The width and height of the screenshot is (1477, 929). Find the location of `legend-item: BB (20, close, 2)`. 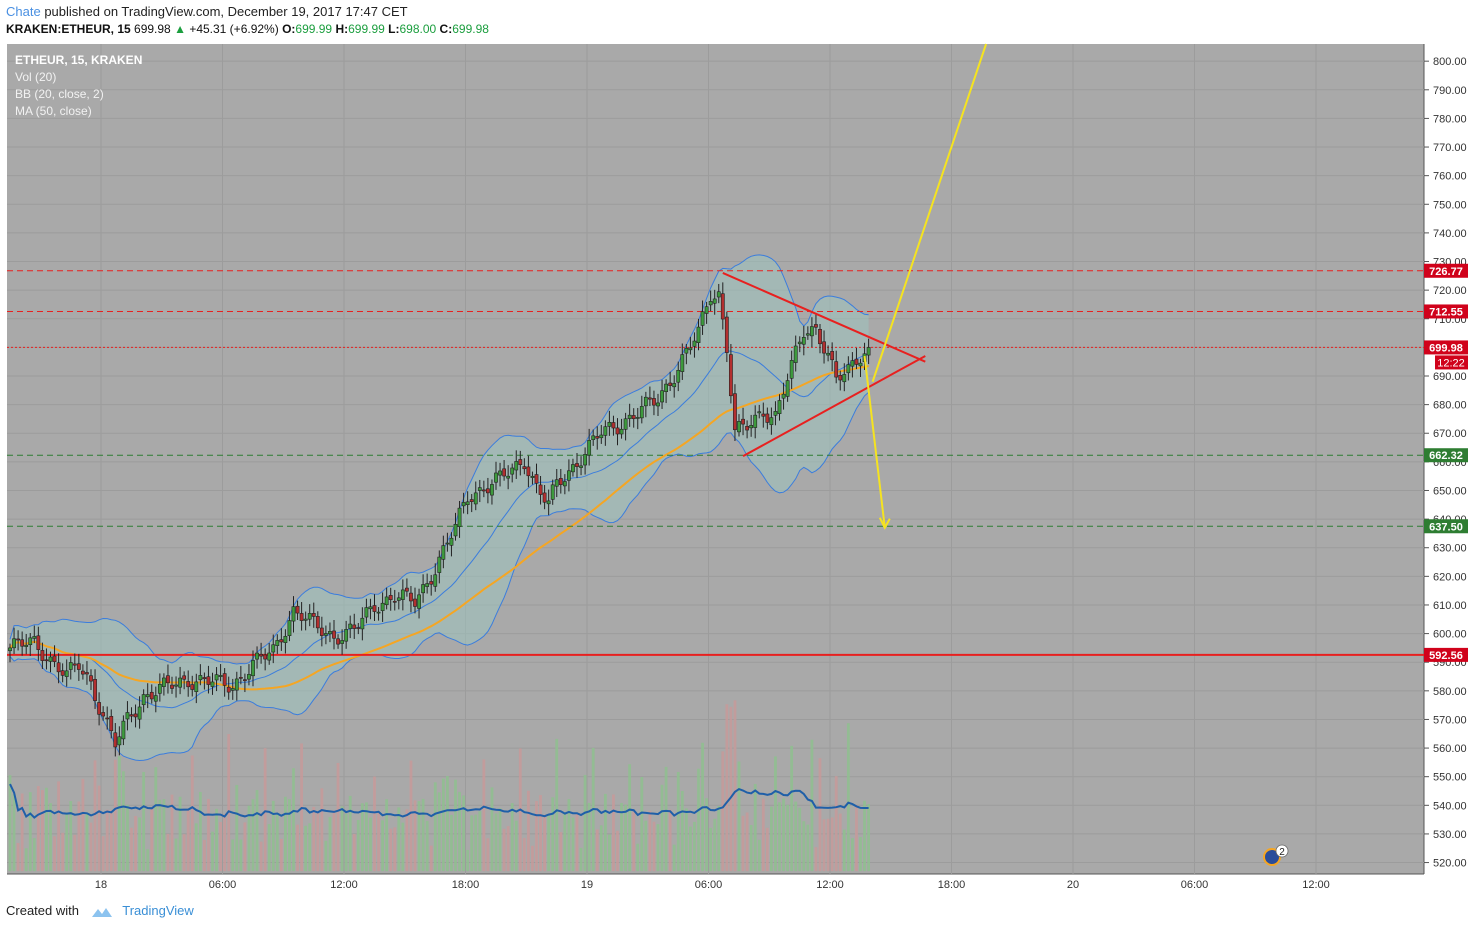

legend-item: BB (20, close, 2) is located at coordinates (59, 94).